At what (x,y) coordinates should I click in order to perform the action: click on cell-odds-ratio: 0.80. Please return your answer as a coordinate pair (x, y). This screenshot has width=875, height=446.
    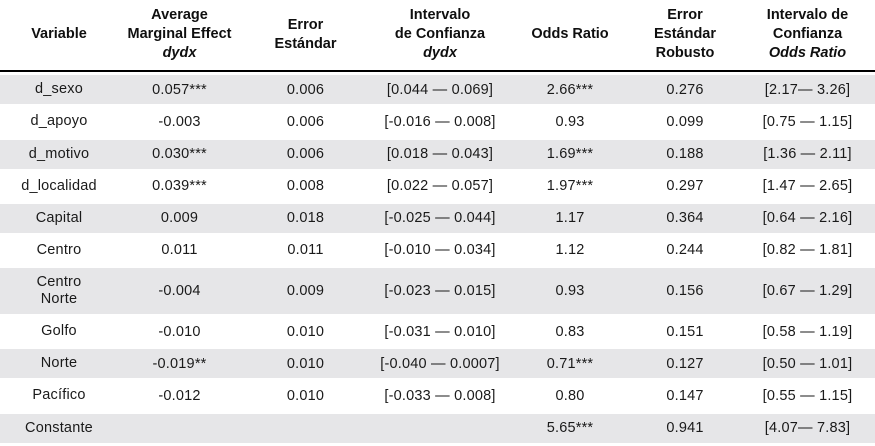
    Looking at the image, I should click on (570, 396).